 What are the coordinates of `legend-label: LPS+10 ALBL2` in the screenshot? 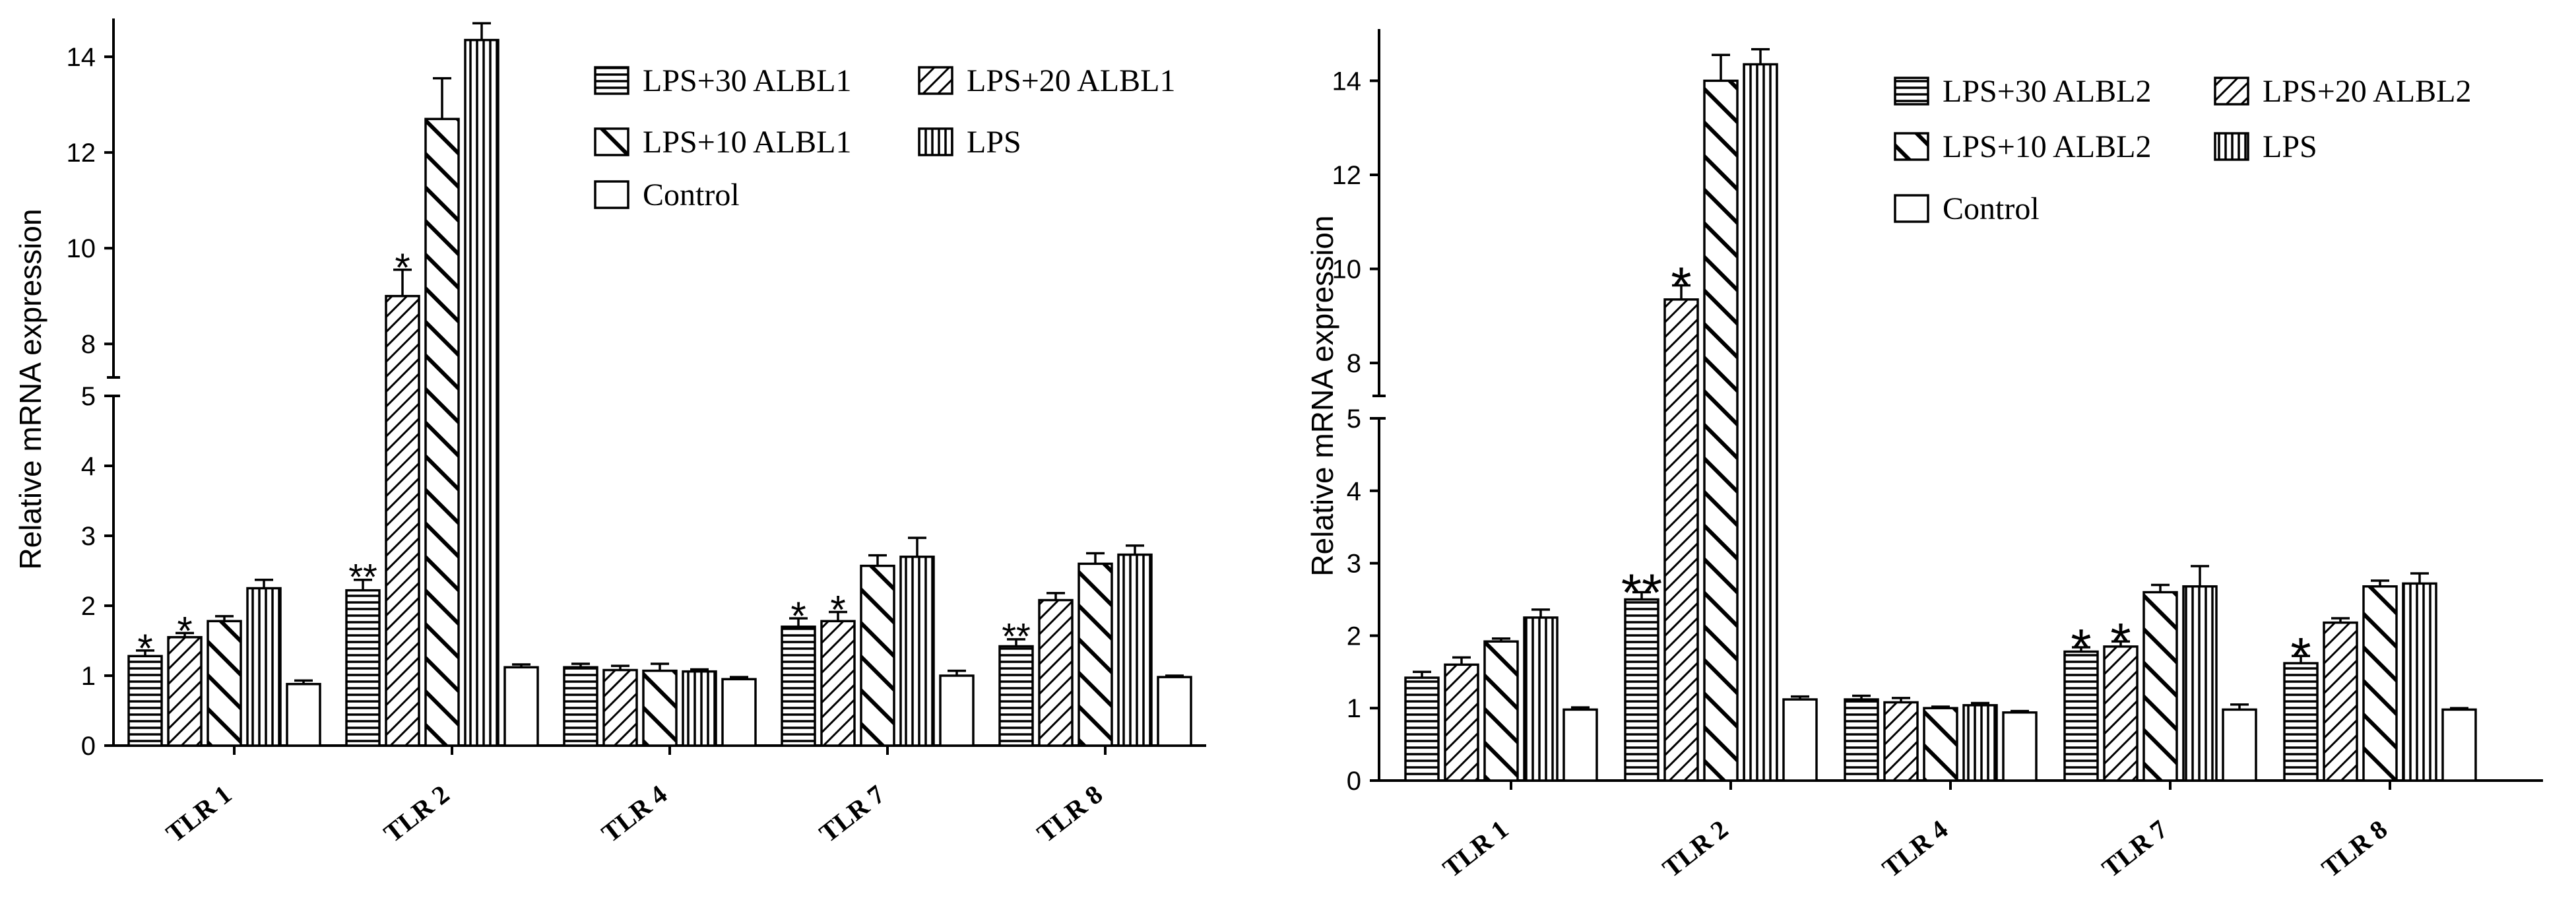 It's located at (2047, 146).